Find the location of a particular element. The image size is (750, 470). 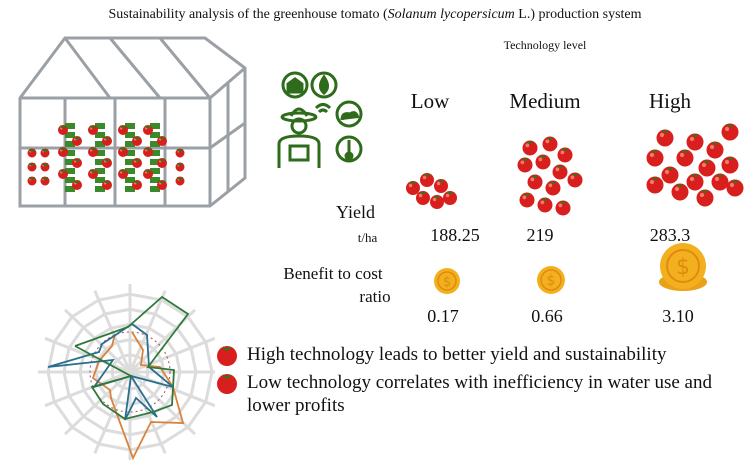

tomato-cluster-high is located at coordinates (695, 165).